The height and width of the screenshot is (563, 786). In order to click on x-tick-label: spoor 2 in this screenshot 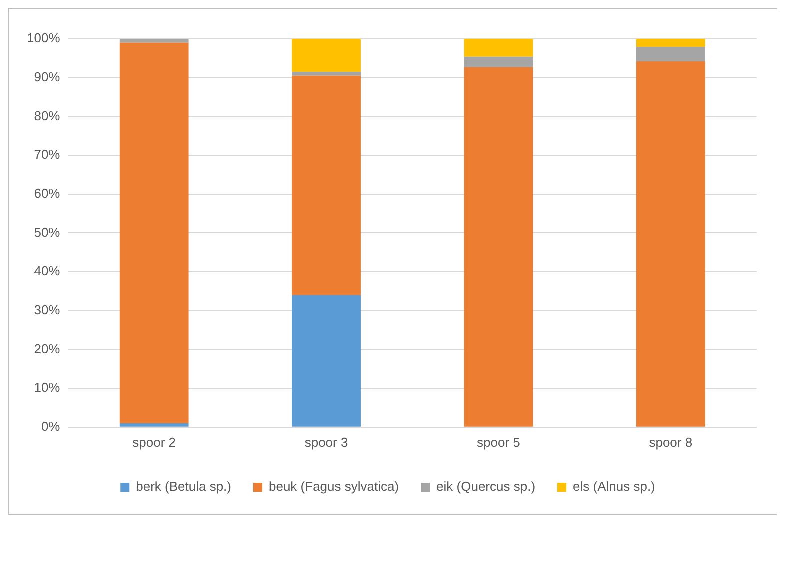, I will do `click(154, 442)`.